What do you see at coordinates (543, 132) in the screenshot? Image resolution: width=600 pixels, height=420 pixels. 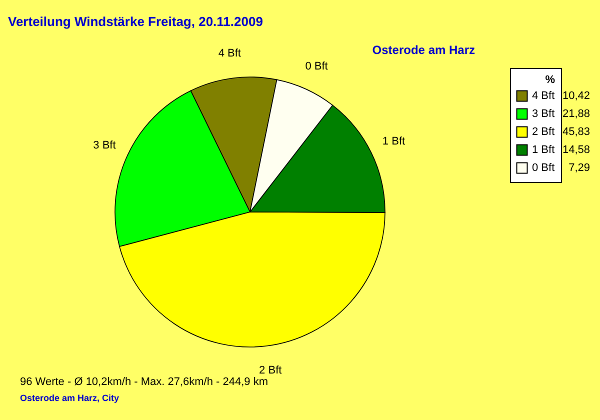 I see `legend-label: 2 Bft` at bounding box center [543, 132].